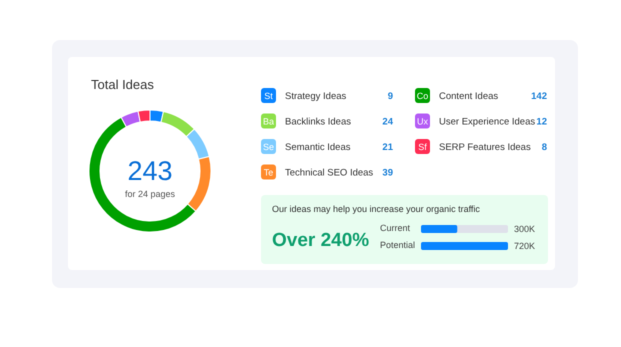 This screenshot has height=347, width=621. I want to click on data-label: 142, so click(539, 96).